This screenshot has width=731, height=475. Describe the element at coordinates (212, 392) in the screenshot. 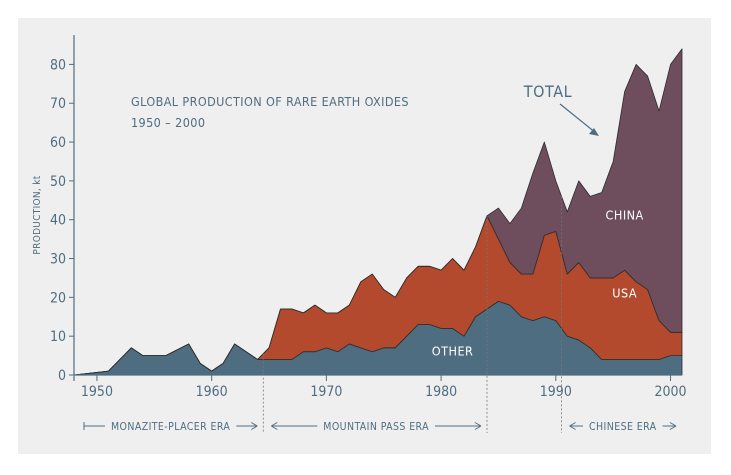

I see `x-tick-label: 1960` at that location.